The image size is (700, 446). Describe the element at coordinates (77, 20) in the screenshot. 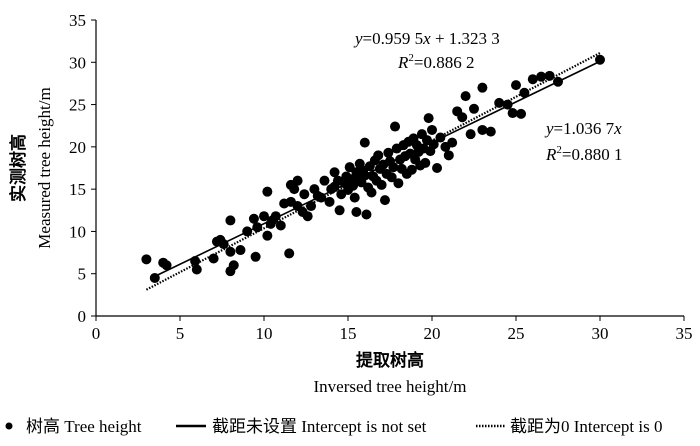

I see `y-tick-label: 35` at that location.